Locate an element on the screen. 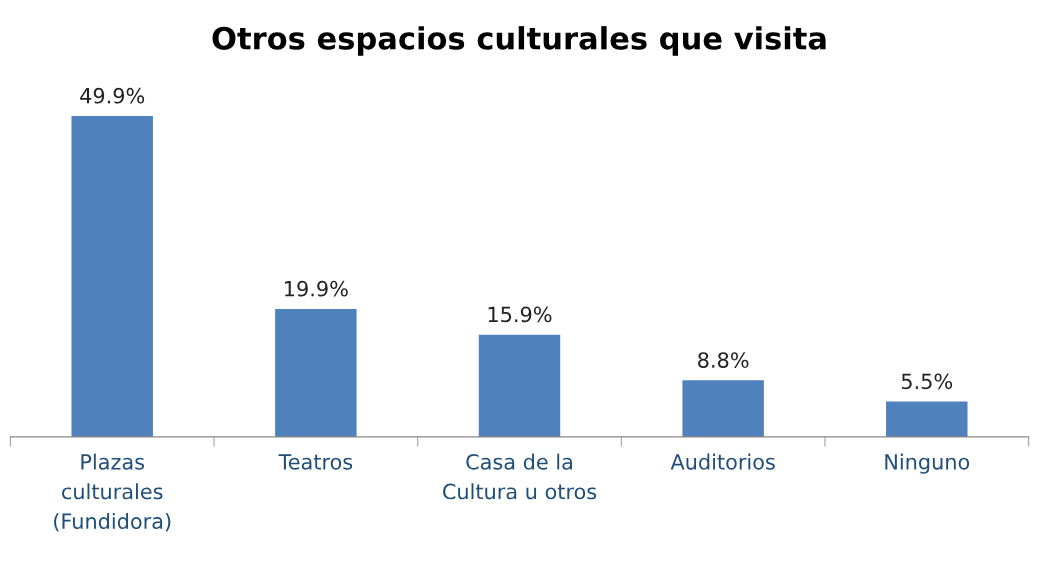 This screenshot has height=581, width=1039. data-label: 49.9% is located at coordinates (112, 95).